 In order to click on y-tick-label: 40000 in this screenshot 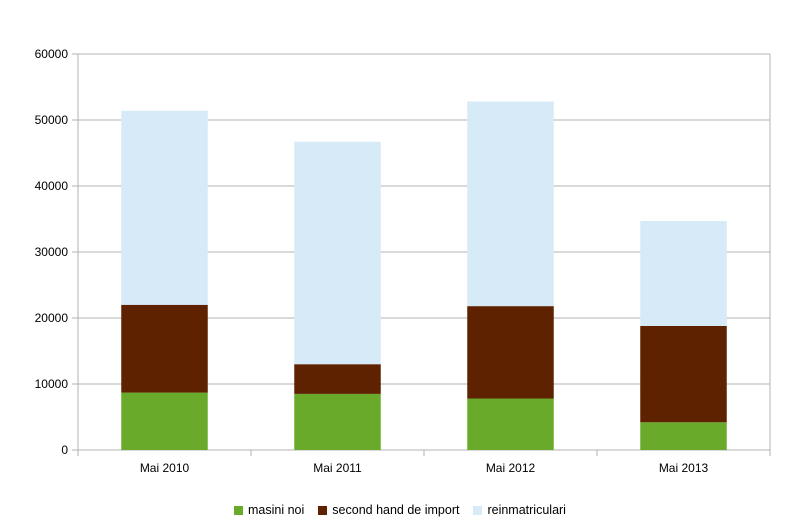, I will do `click(52, 186)`.